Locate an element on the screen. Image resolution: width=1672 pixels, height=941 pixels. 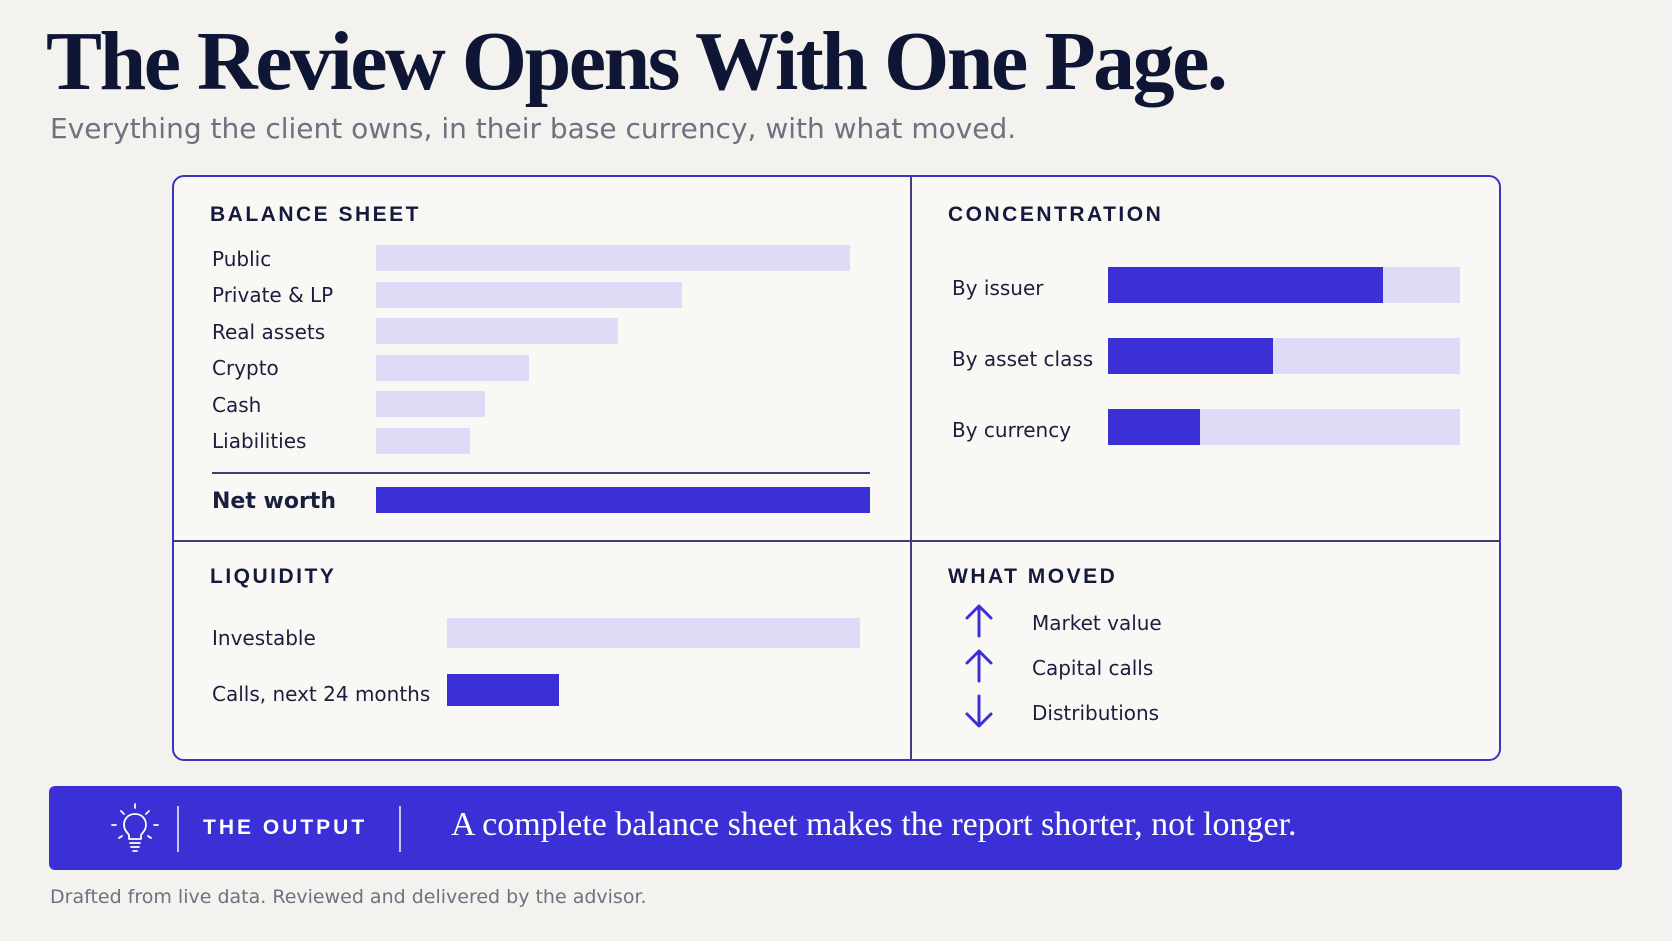
balance-row-label: Real assets is located at coordinates (269, 332).